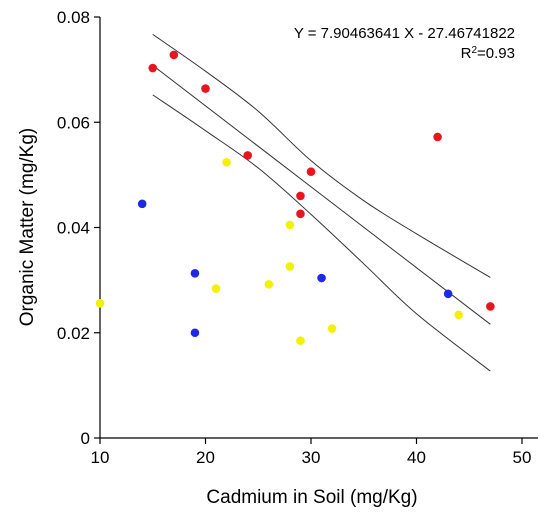  I want to click on r-squared-label: R2=0.93, so click(488, 54).